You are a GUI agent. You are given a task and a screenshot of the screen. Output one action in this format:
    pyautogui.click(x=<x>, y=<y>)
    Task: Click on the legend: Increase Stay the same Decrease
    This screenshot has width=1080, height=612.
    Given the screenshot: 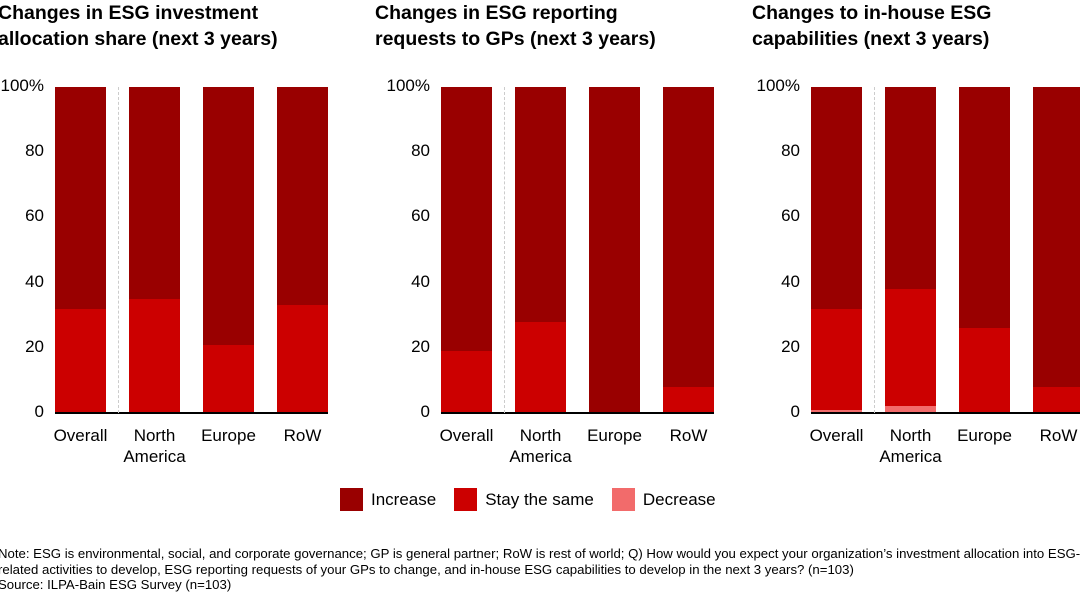 What is the action you would take?
    pyautogui.click(x=537, y=499)
    